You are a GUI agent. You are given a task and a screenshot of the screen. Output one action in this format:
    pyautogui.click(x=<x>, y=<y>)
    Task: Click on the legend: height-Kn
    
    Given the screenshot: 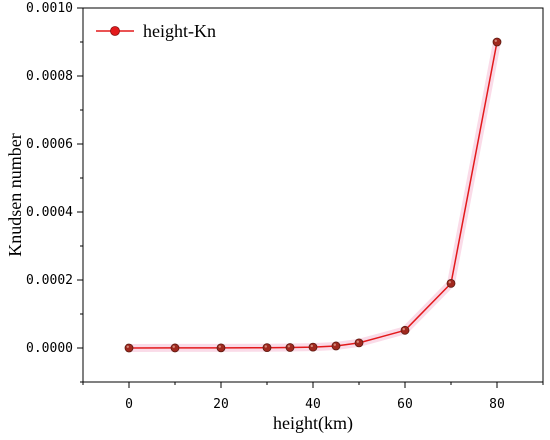 What is the action you would take?
    pyautogui.click(x=156, y=31)
    